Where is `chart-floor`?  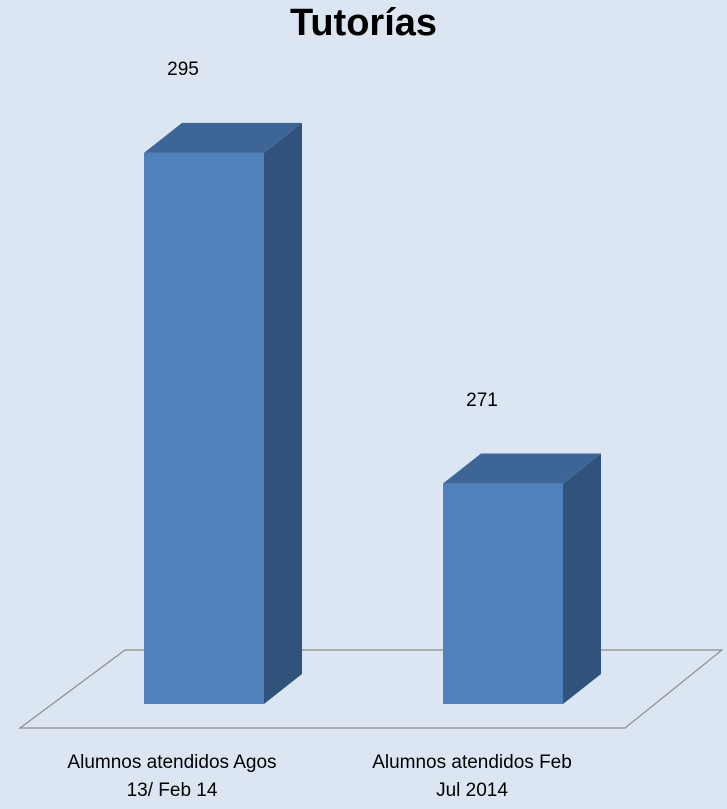
chart-floor is located at coordinates (371, 689).